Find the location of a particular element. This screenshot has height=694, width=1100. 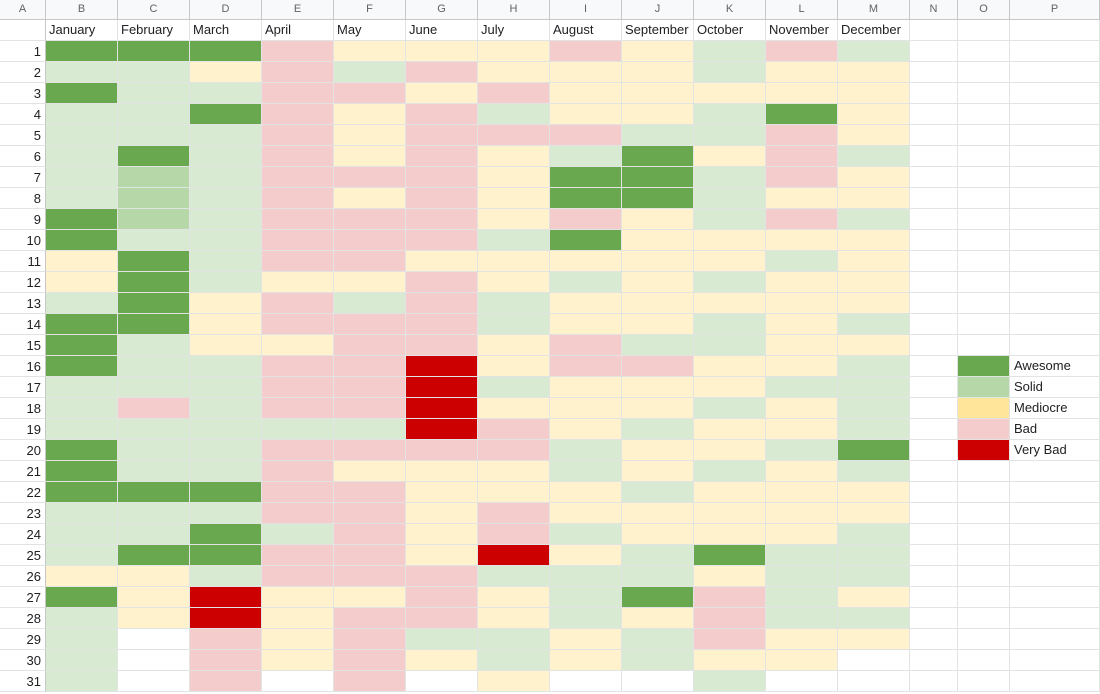

column-header-g: G is located at coordinates (442, 10).